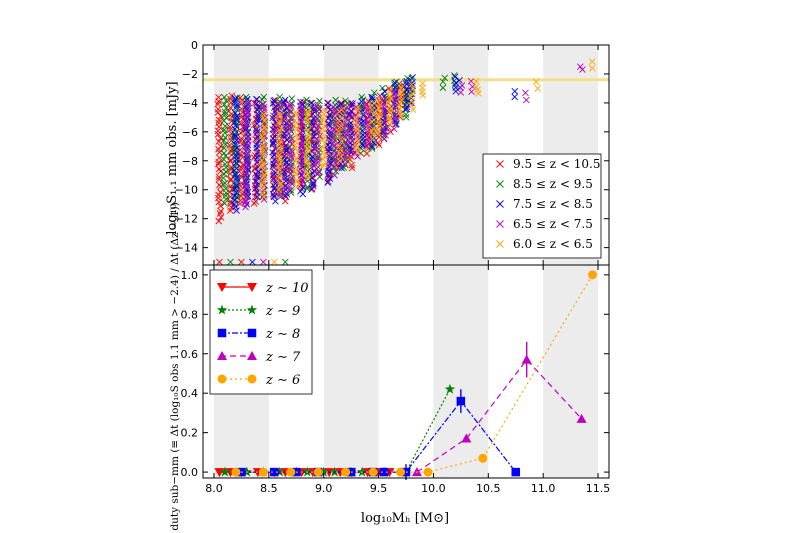 The height and width of the screenshot is (533, 800). I want to click on marker-square, so click(384, 472).